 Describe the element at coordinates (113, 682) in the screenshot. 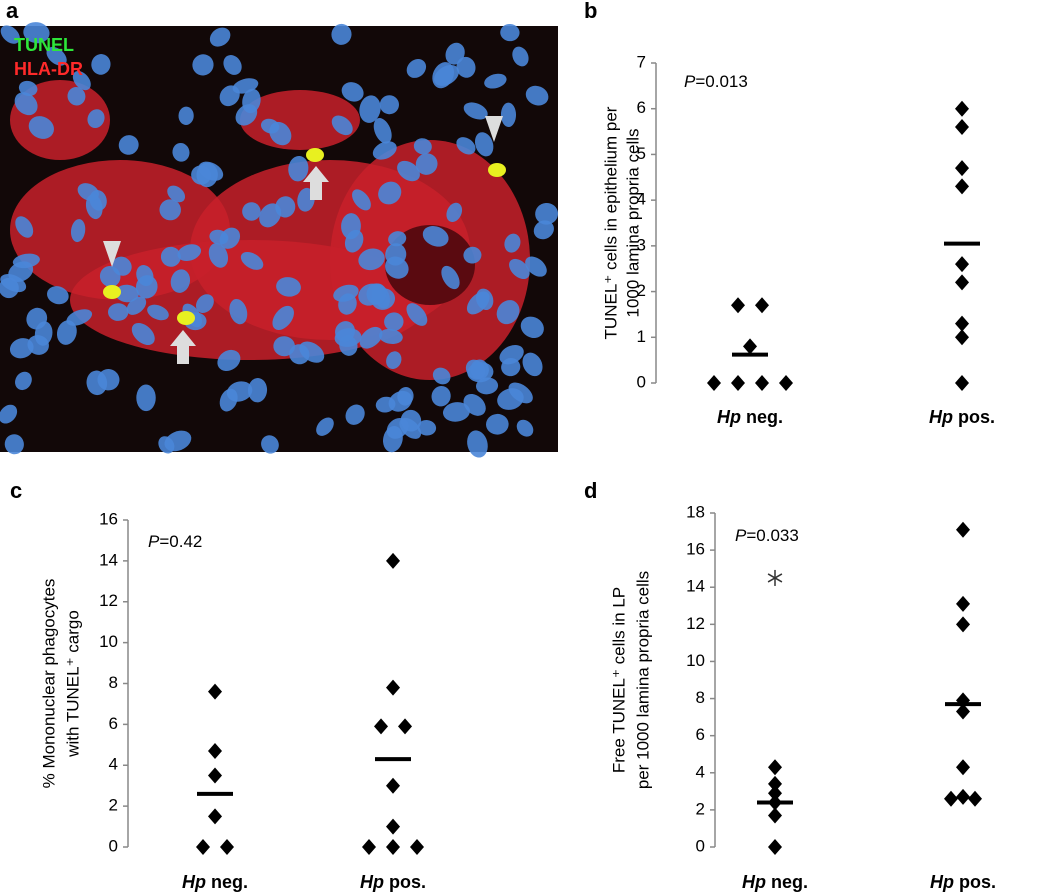

I see `y-tick-label: 8` at that location.